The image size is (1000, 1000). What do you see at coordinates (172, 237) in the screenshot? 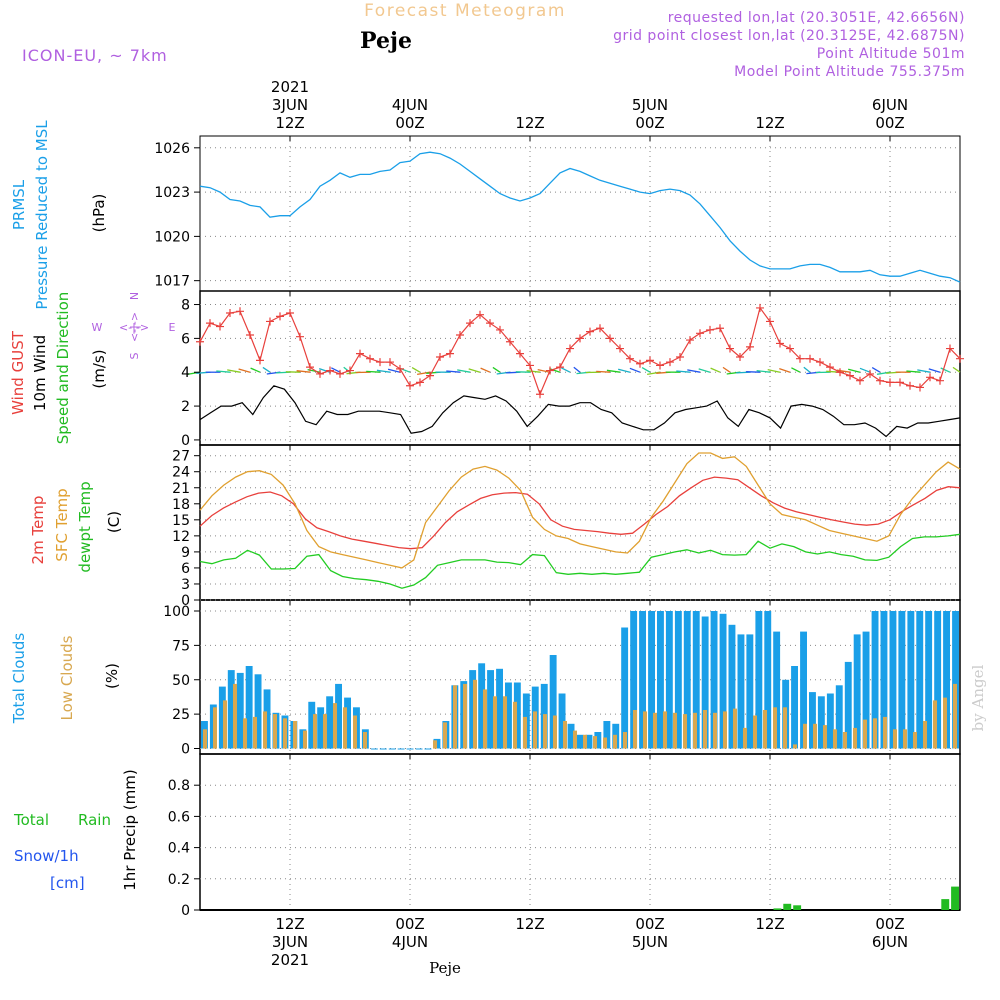
I see `y-tick-label: 1020` at bounding box center [172, 237].